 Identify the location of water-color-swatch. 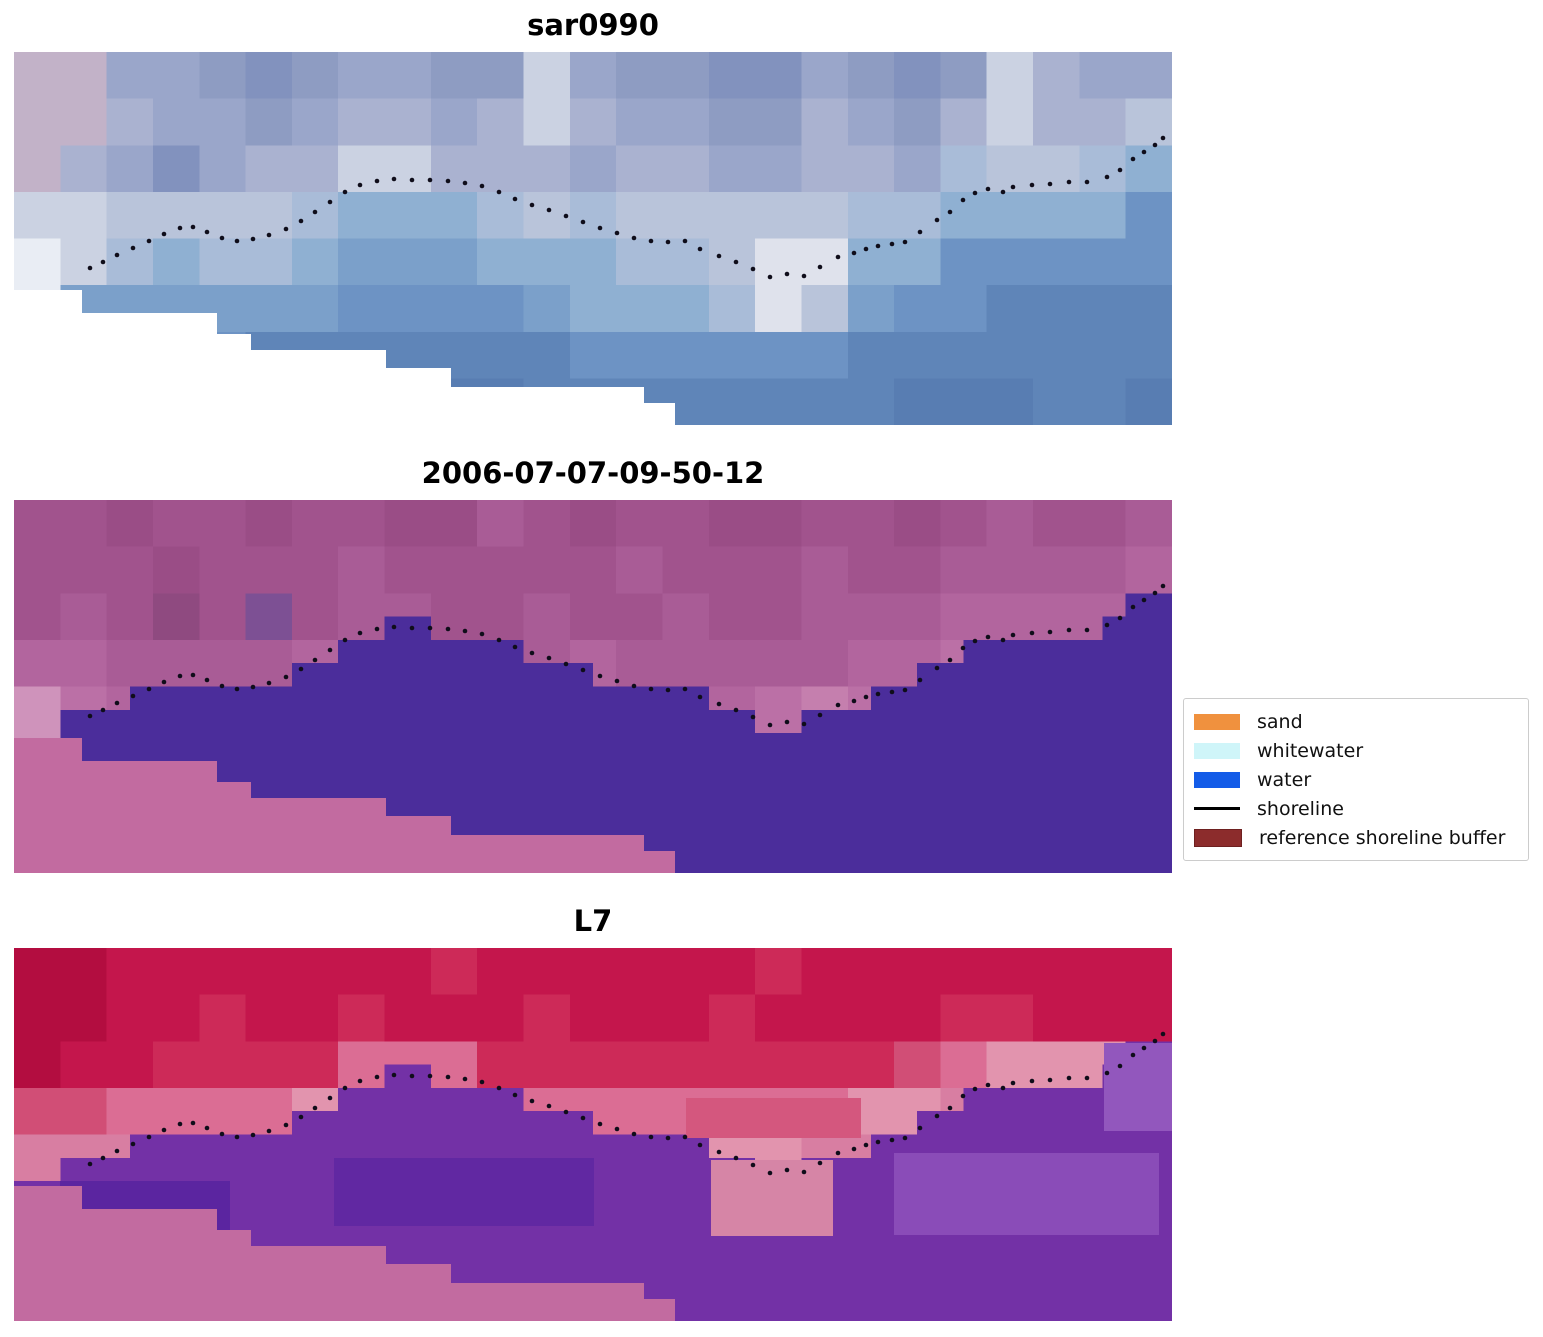
(1217, 779).